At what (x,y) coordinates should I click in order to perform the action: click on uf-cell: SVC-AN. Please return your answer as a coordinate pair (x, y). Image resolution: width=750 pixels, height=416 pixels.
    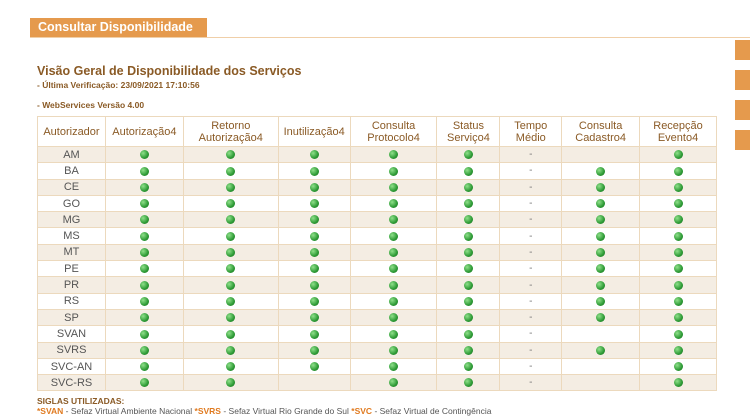
    Looking at the image, I should click on (71, 366).